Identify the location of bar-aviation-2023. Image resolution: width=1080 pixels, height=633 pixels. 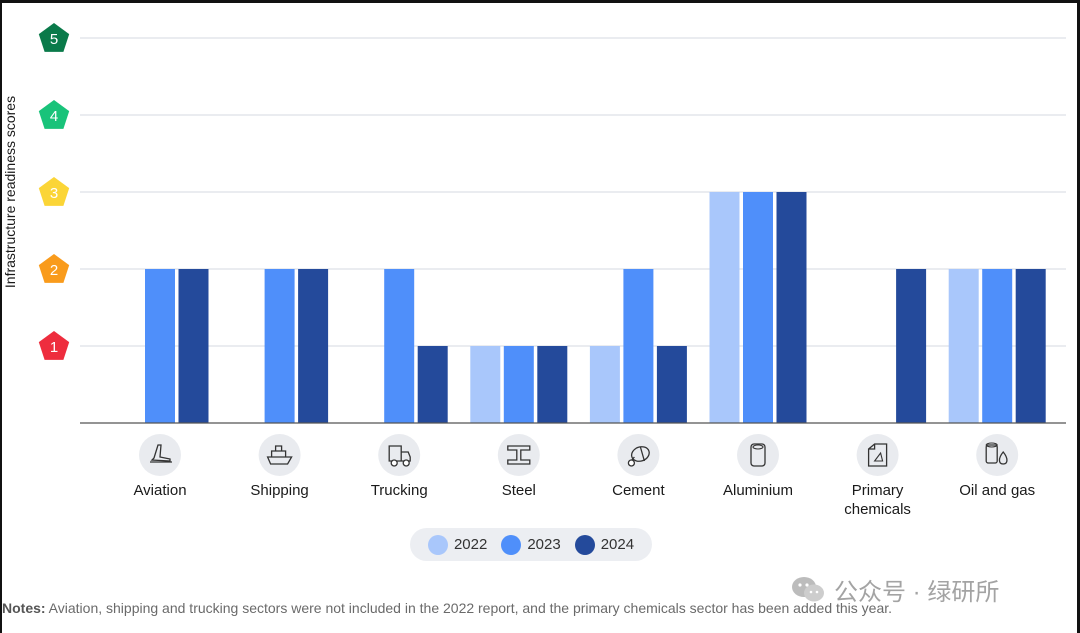
(160, 346).